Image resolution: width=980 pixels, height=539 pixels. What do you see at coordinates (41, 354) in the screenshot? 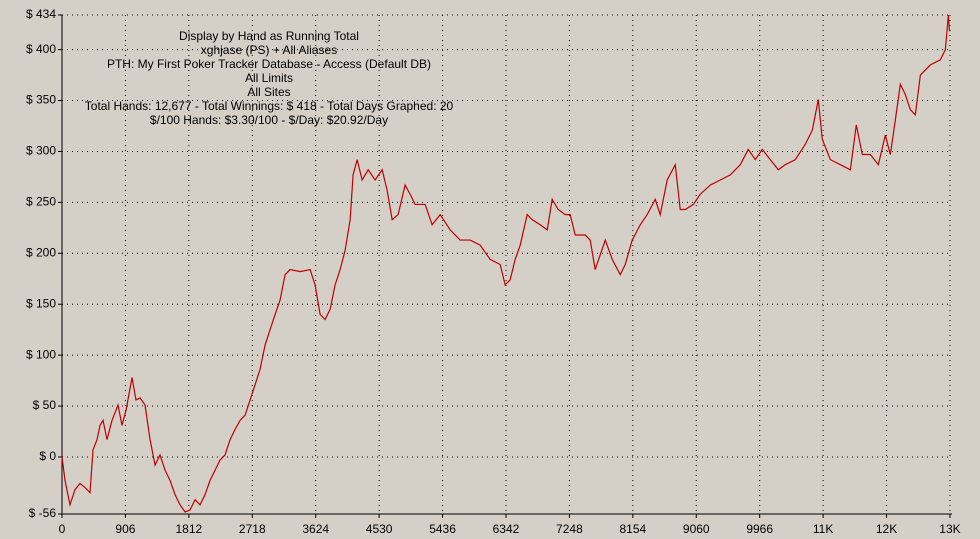
I see `y-tick-label: $ 100` at bounding box center [41, 354].